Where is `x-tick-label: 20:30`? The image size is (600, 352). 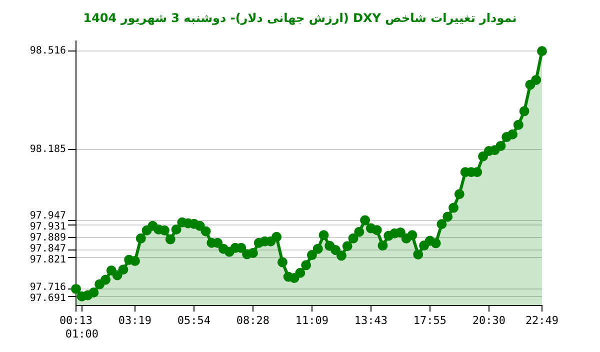
x-tick-label: 20:30 is located at coordinates (489, 321).